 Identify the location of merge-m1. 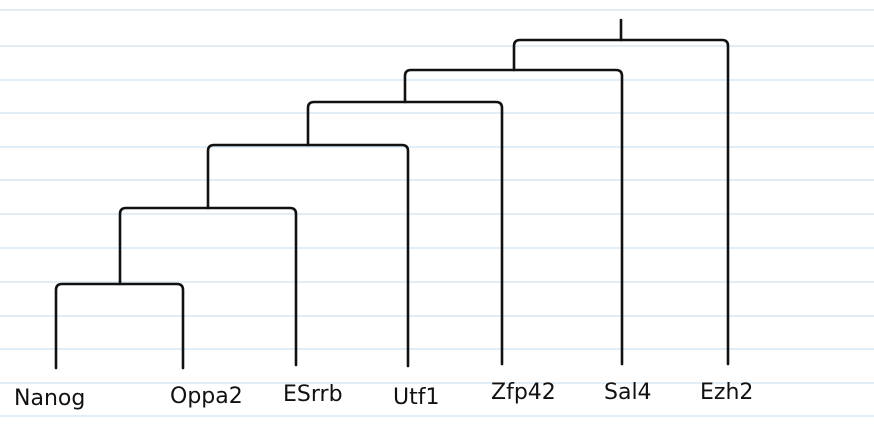
(119, 326).